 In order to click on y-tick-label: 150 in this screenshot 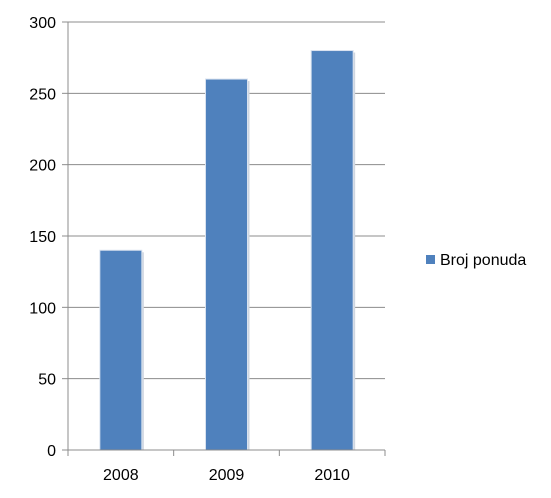, I will do `click(42, 237)`.